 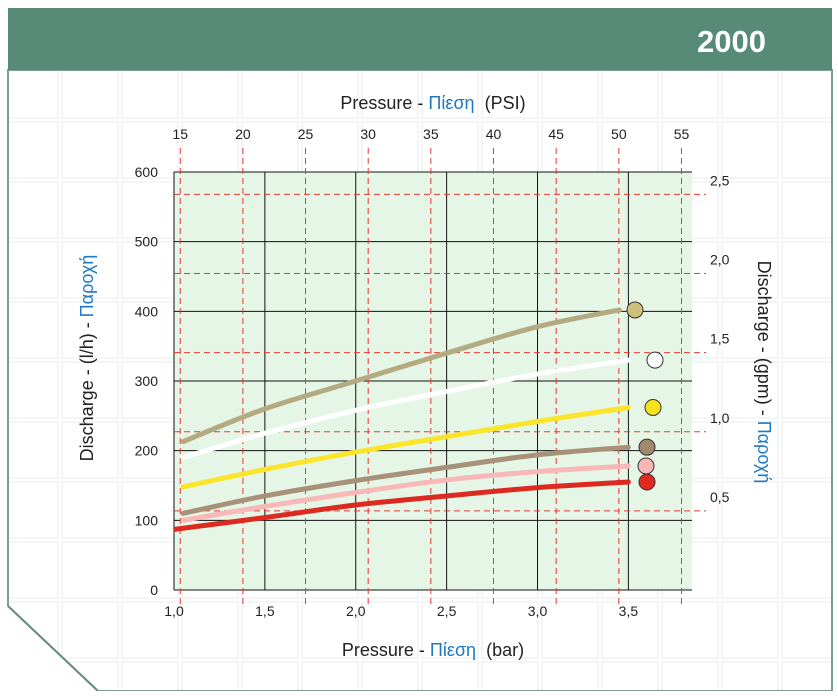 I want to click on x-tick-label-bottom: 1,0, so click(x=174, y=611).